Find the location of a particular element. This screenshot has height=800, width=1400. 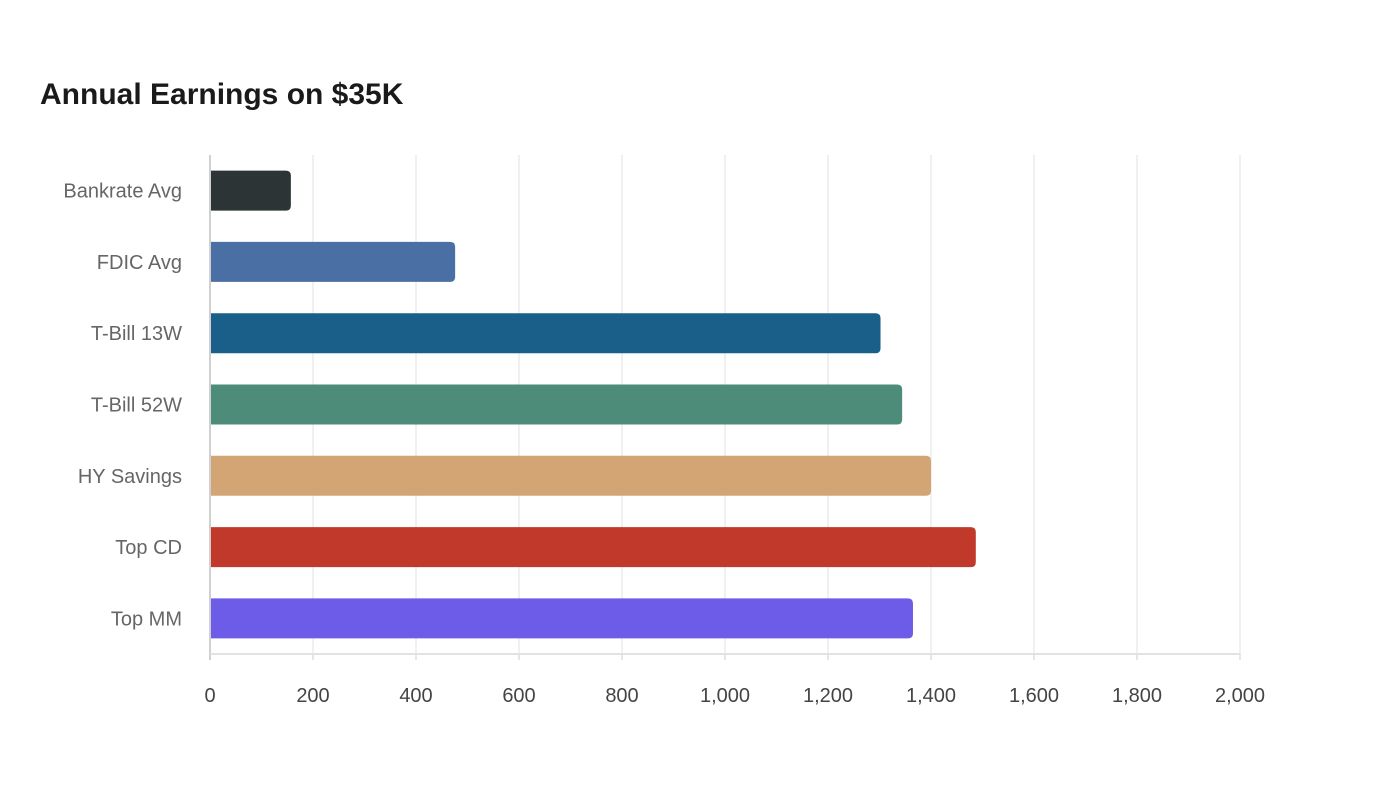

x-tick-label: 2,000 is located at coordinates (1240, 696).